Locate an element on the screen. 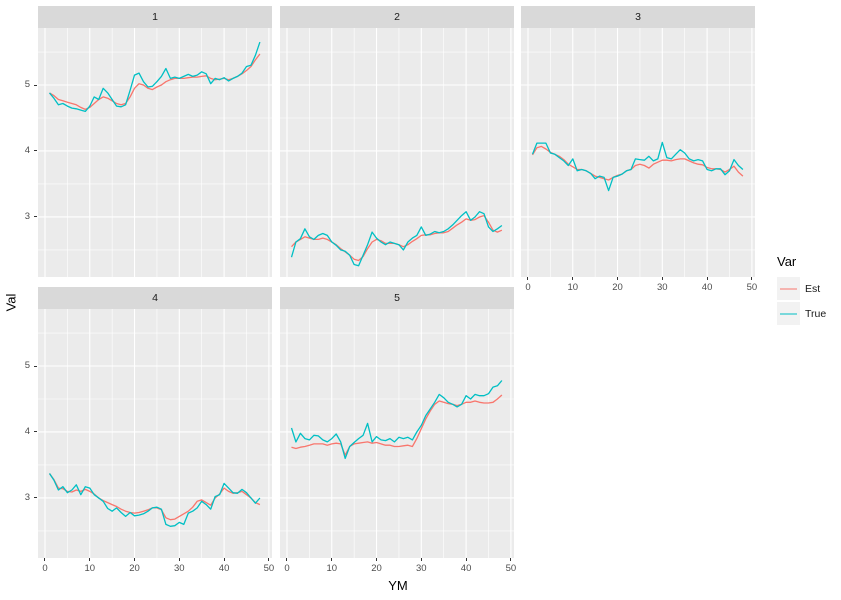 This screenshot has width=841, height=600. facet-strip-4: 4 is located at coordinates (155, 298).